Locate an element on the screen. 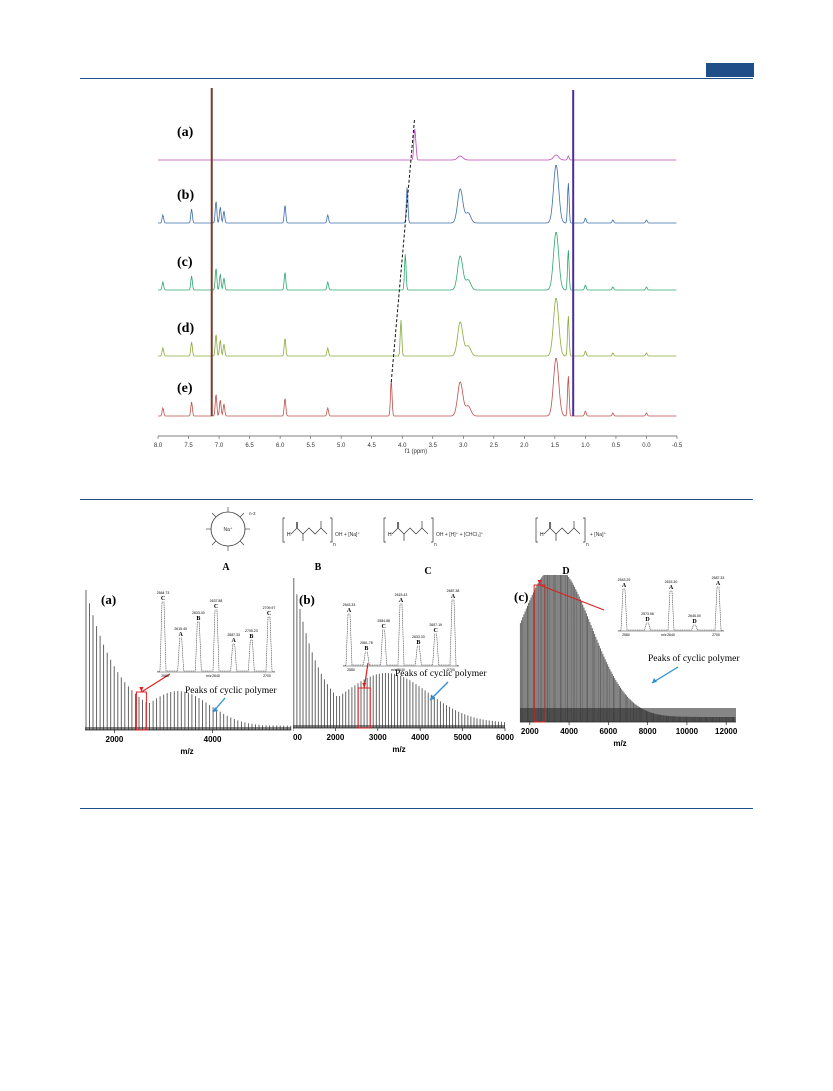 This screenshot has height=1091, width=833. structure-d-linear: H + [Na]⁺ n is located at coordinates (570, 532).